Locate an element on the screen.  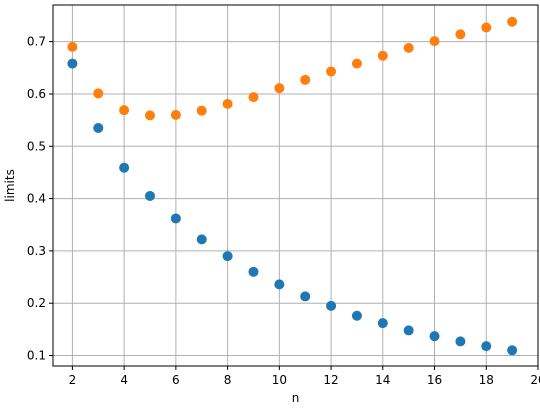
x-tick-label: 14 is located at coordinates (382, 380).